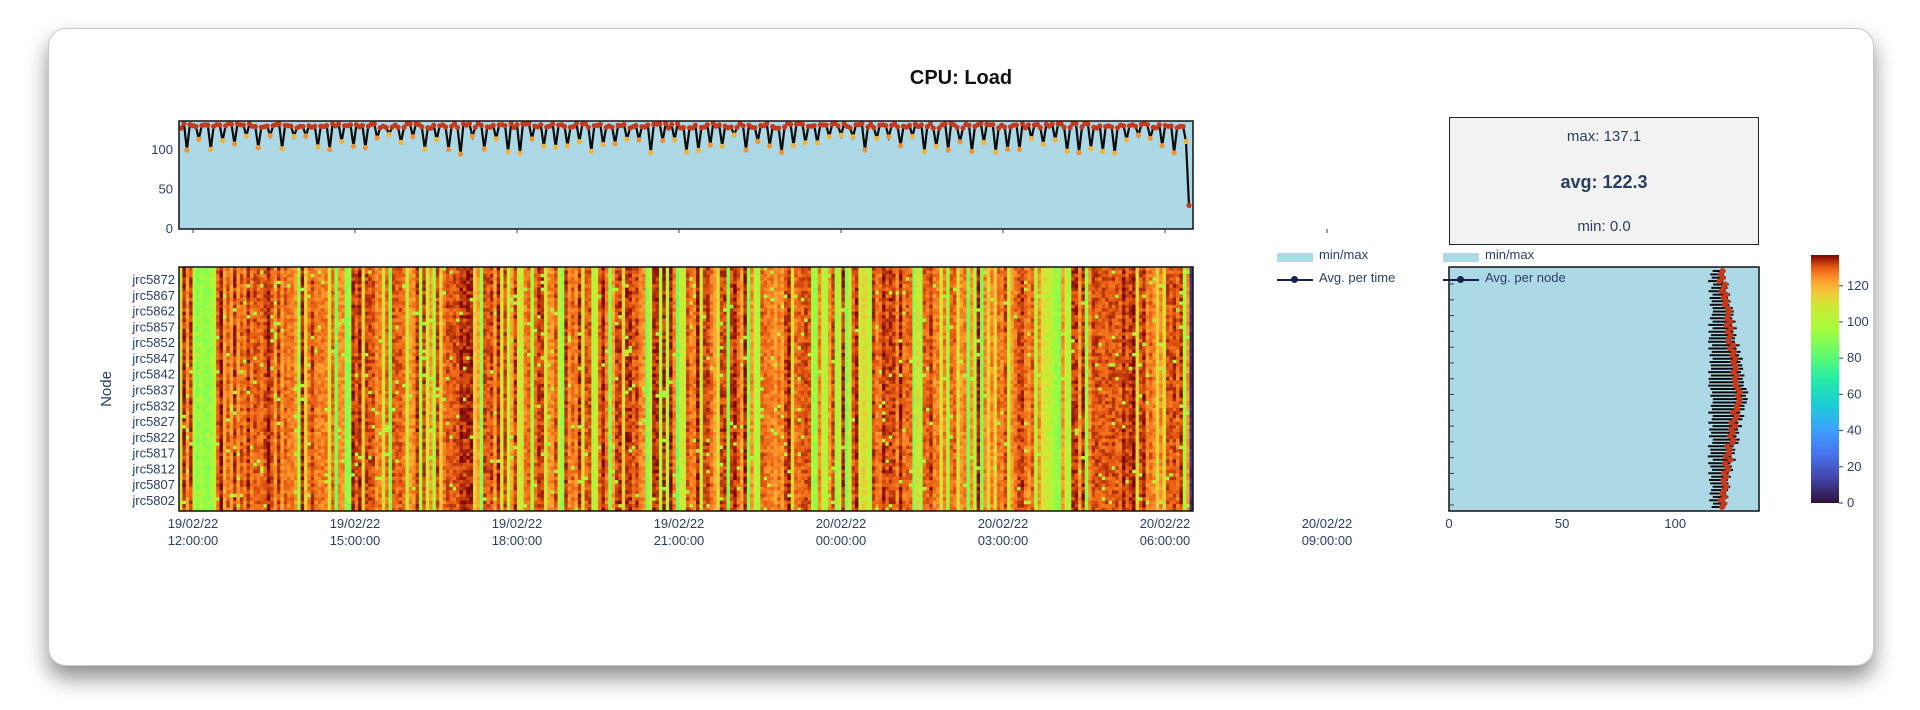 The width and height of the screenshot is (1920, 710). What do you see at coordinates (153, 390) in the screenshot?
I see `node-tick-label: jrc5837` at bounding box center [153, 390].